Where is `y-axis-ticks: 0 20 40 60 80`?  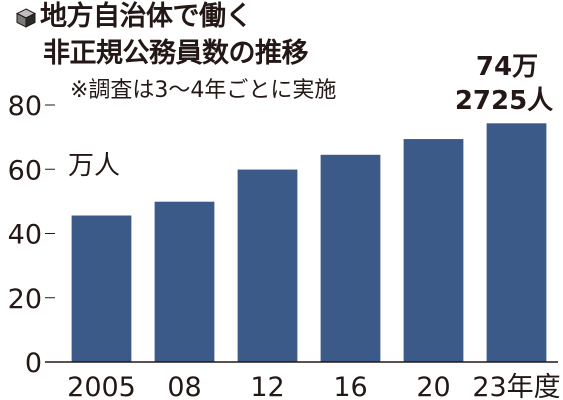 y-axis-ticks: 0 20 40 60 80 is located at coordinates (31, 235).